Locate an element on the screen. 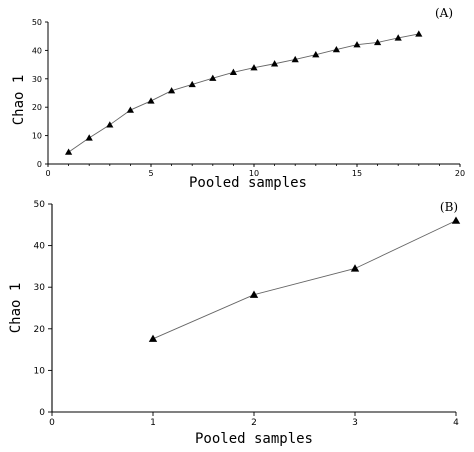 This screenshot has width=474, height=452. x-tick-label-b: 4 is located at coordinates (456, 423).